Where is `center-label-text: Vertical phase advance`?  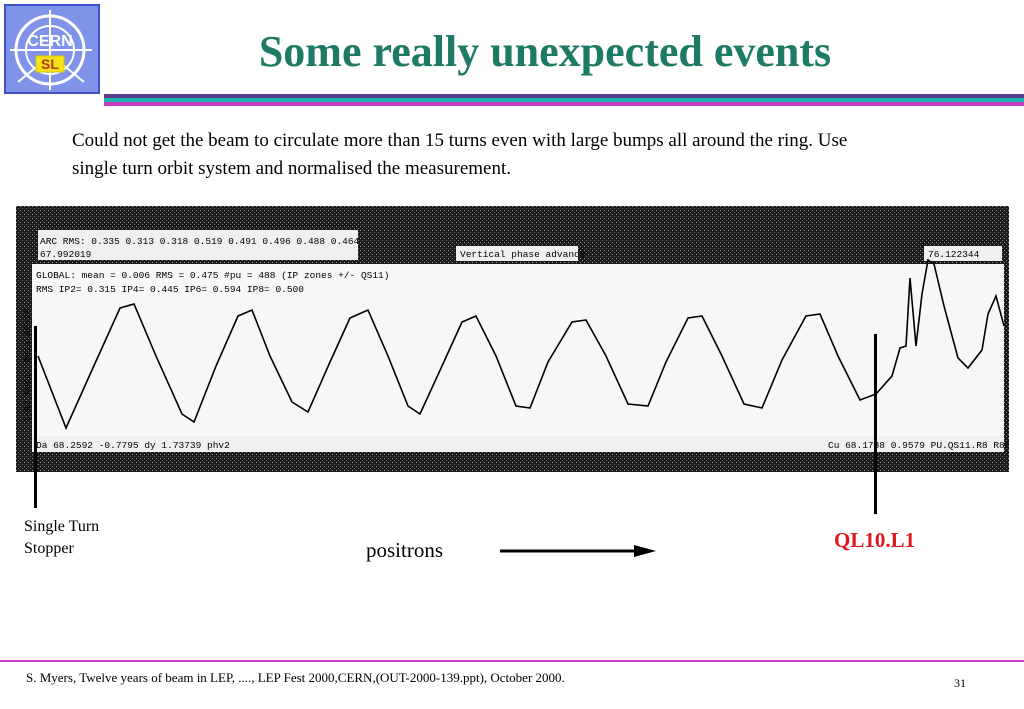 center-label-text: Vertical phase advance is located at coordinates (523, 254).